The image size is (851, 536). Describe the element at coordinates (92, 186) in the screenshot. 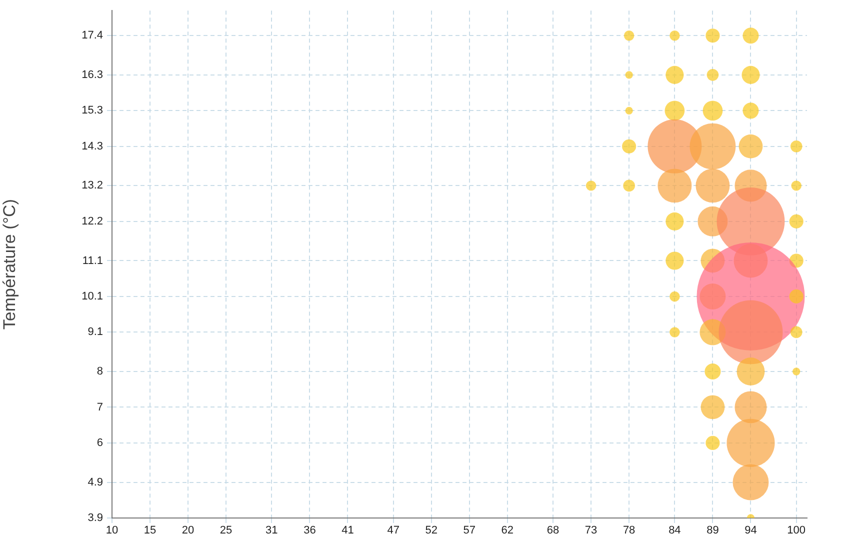

I see `y-tick-label: 13.2` at that location.